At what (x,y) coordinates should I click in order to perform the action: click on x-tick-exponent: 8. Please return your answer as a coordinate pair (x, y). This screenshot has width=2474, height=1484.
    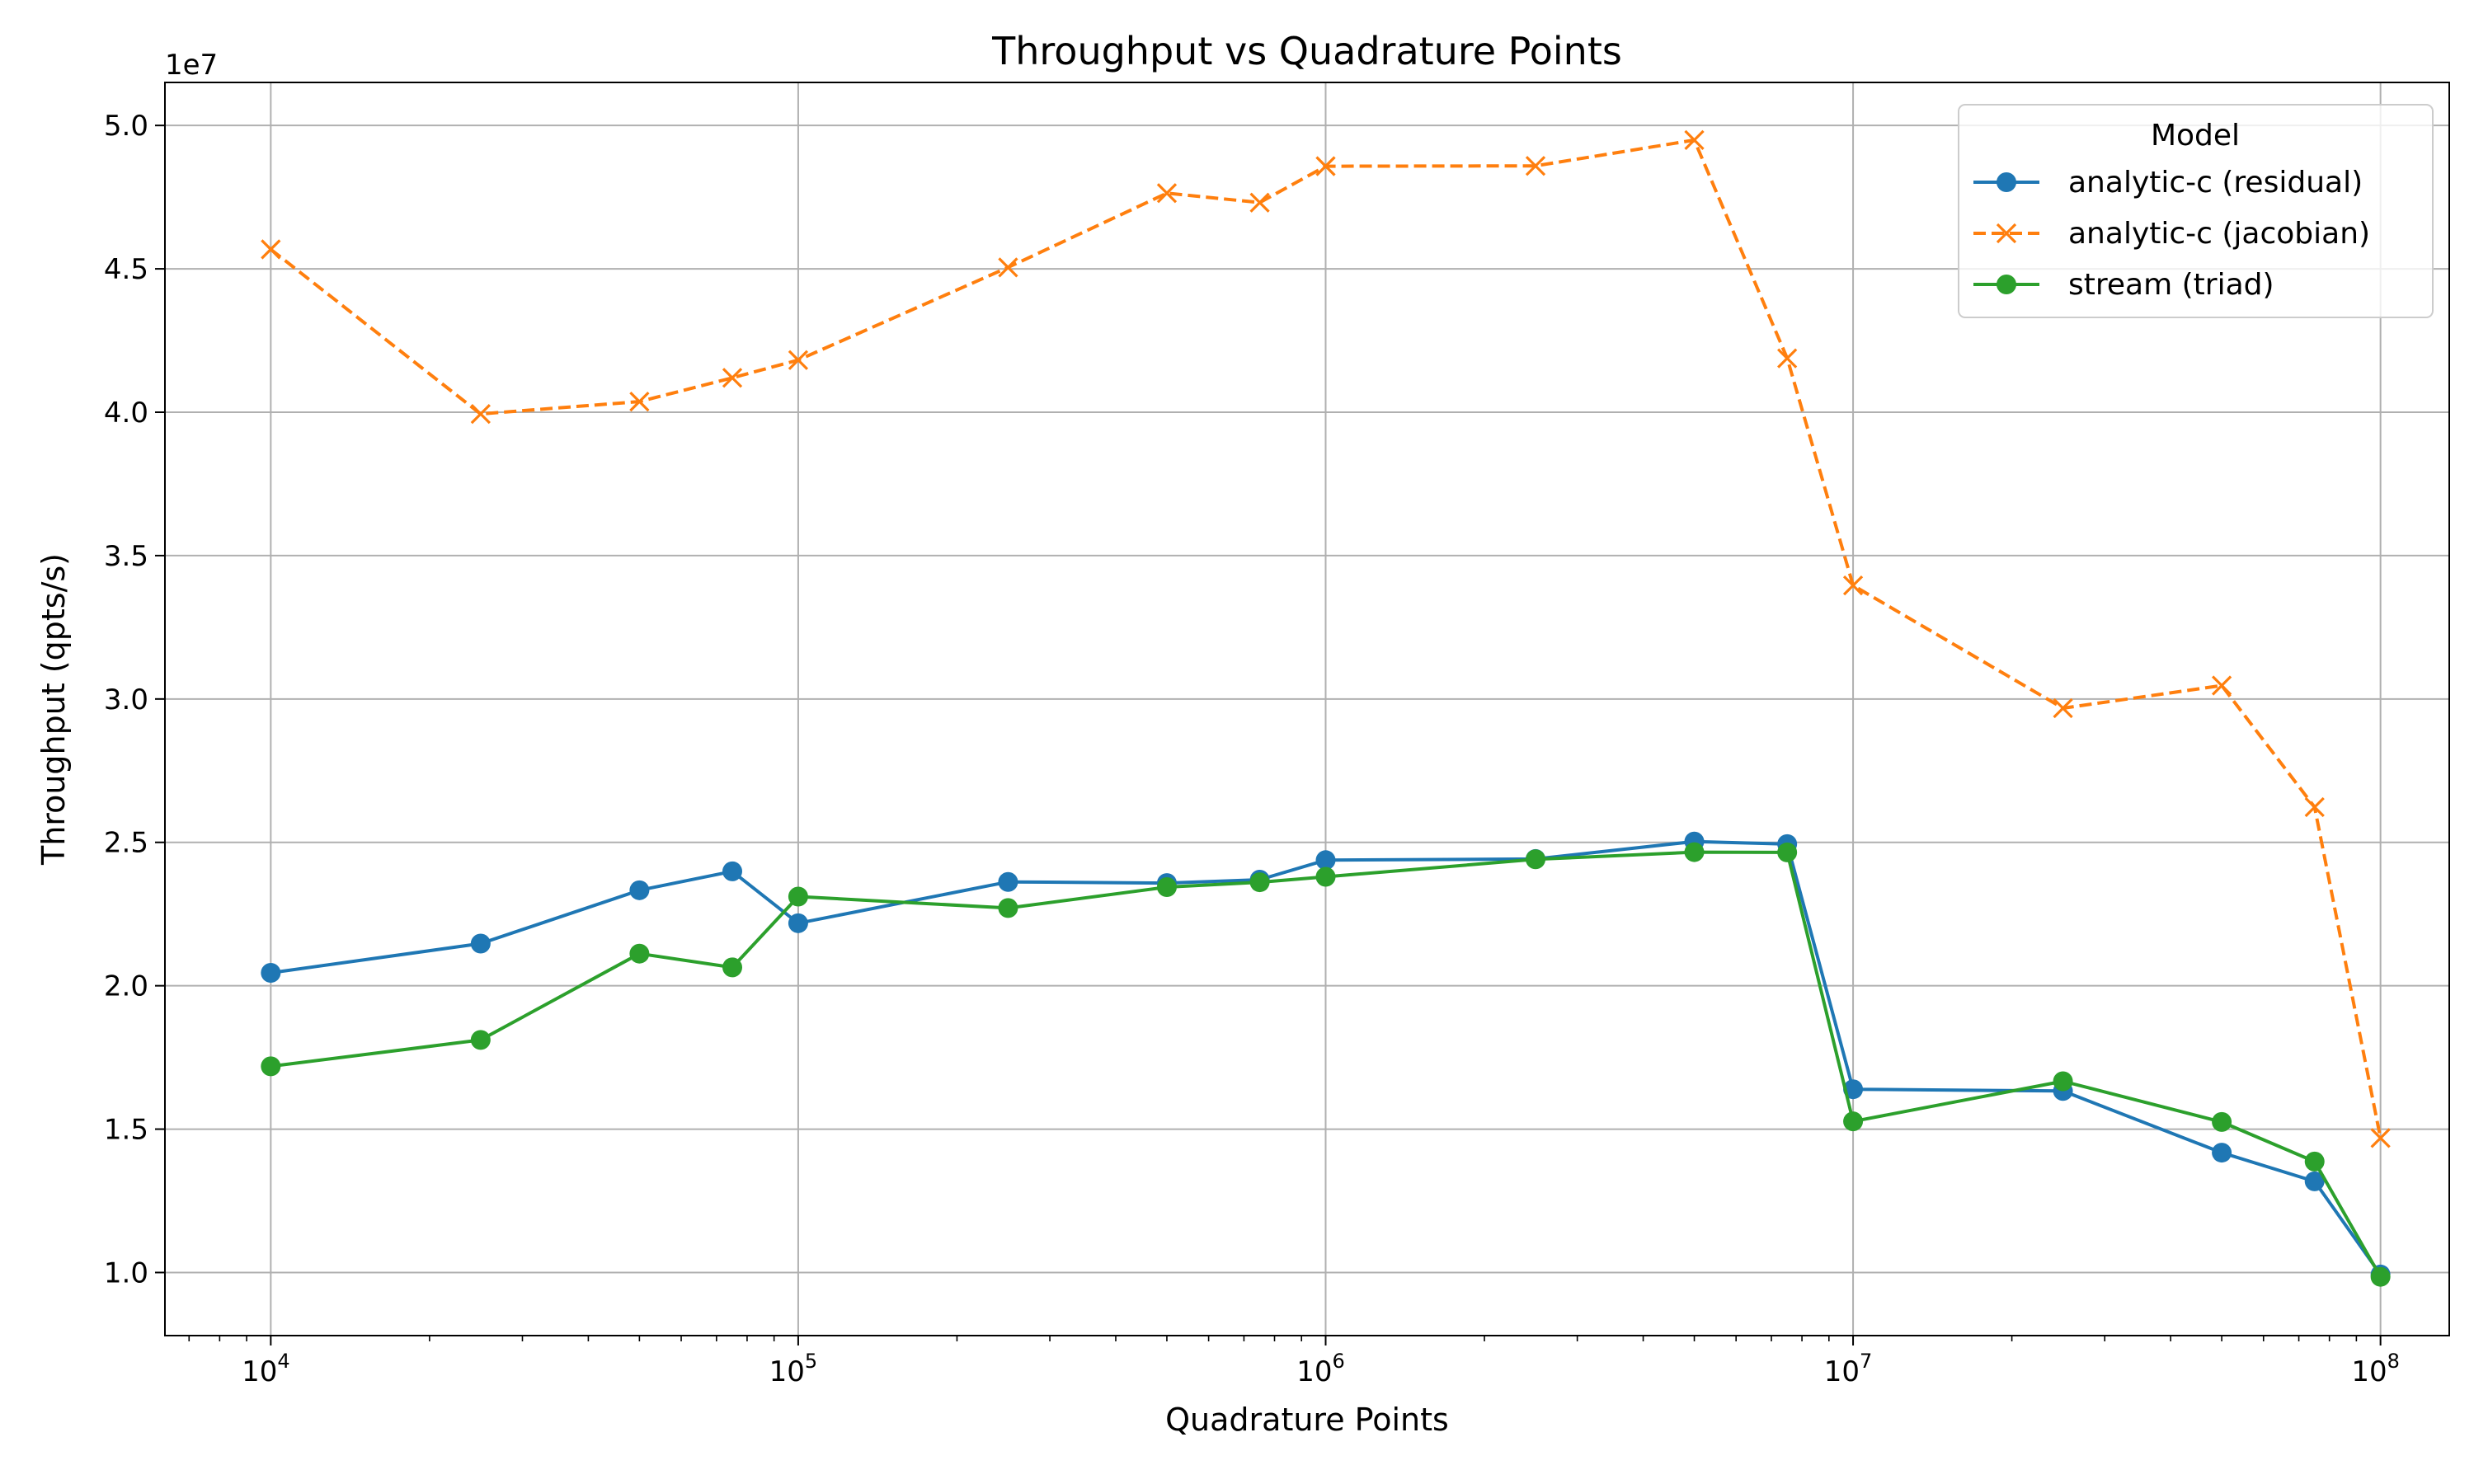
    Looking at the image, I should click on (2393, 1361).